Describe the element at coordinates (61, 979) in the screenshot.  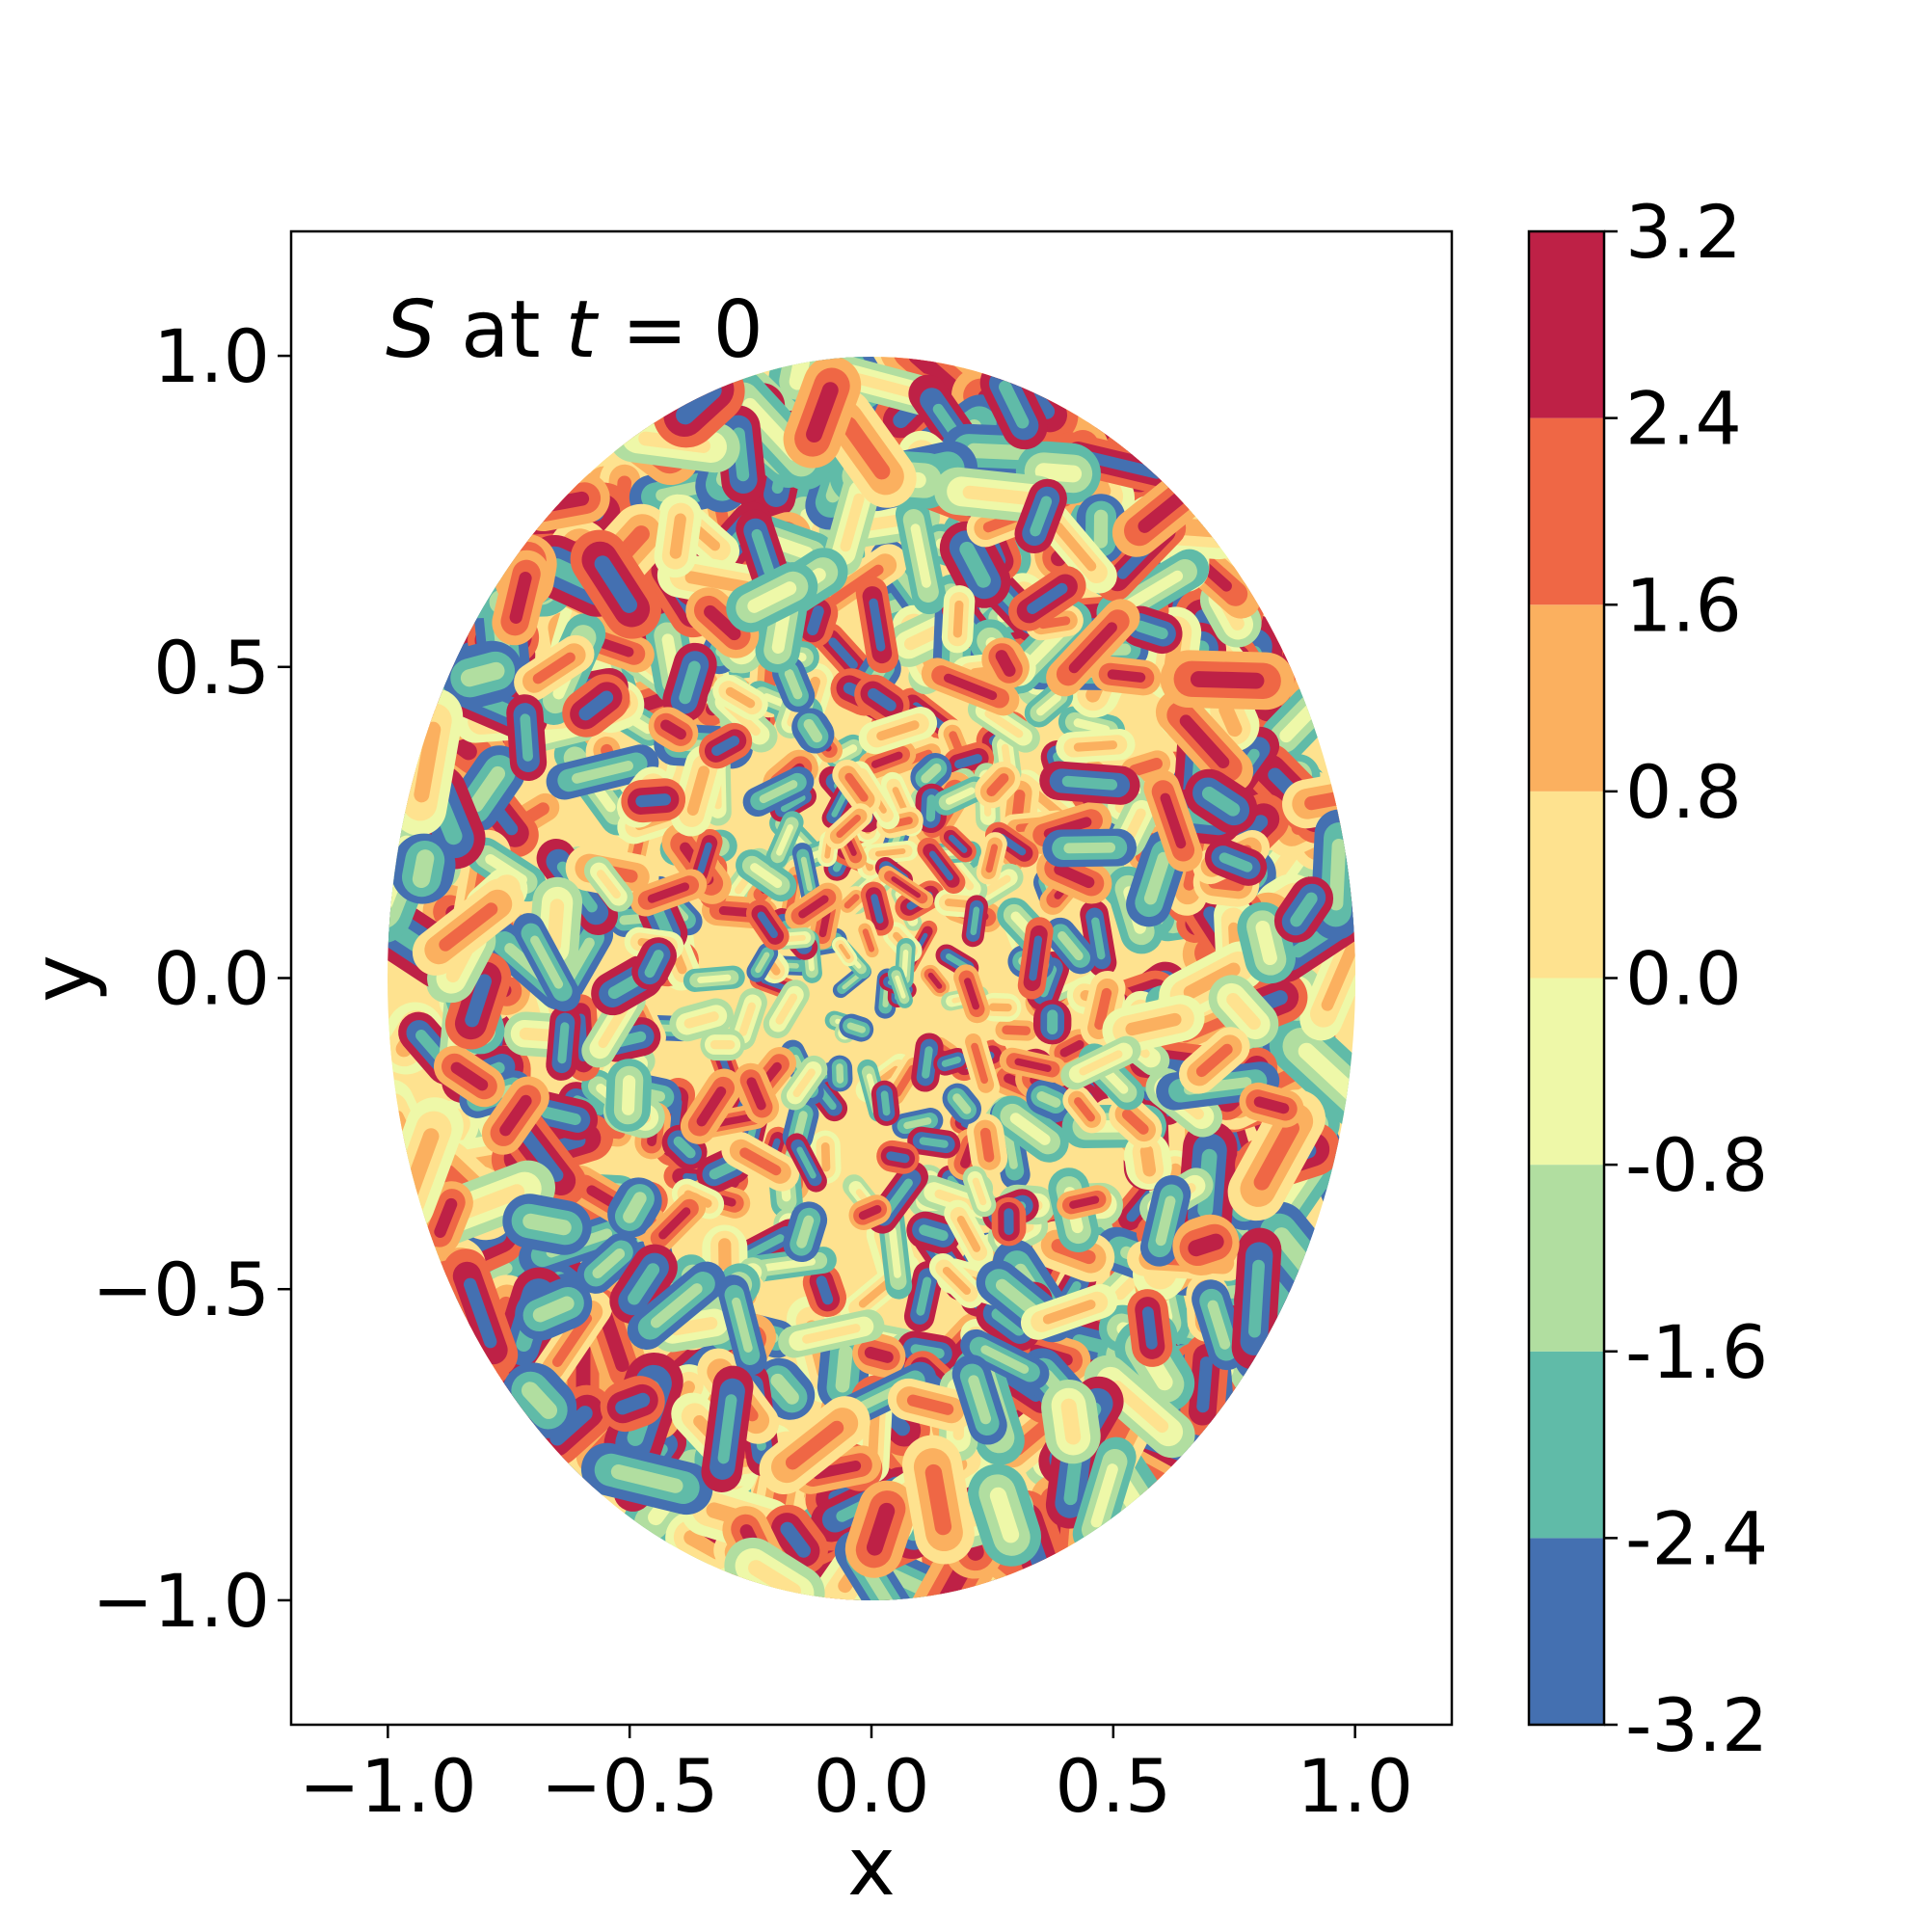
I see `y-axis-label: y` at that location.